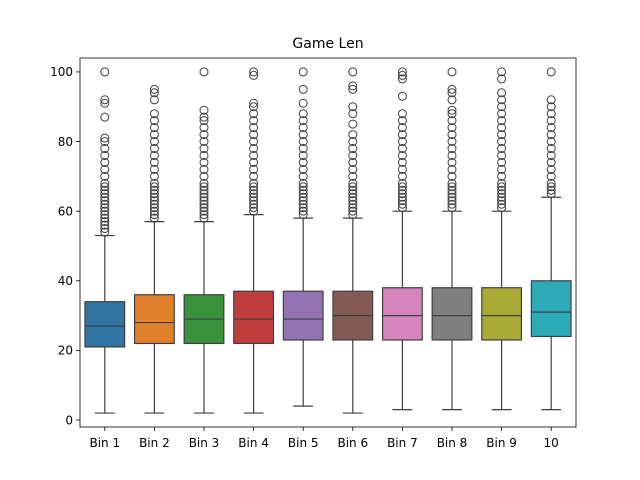 The image size is (640, 480). I want to click on y-tick-label: 20, so click(65, 351).